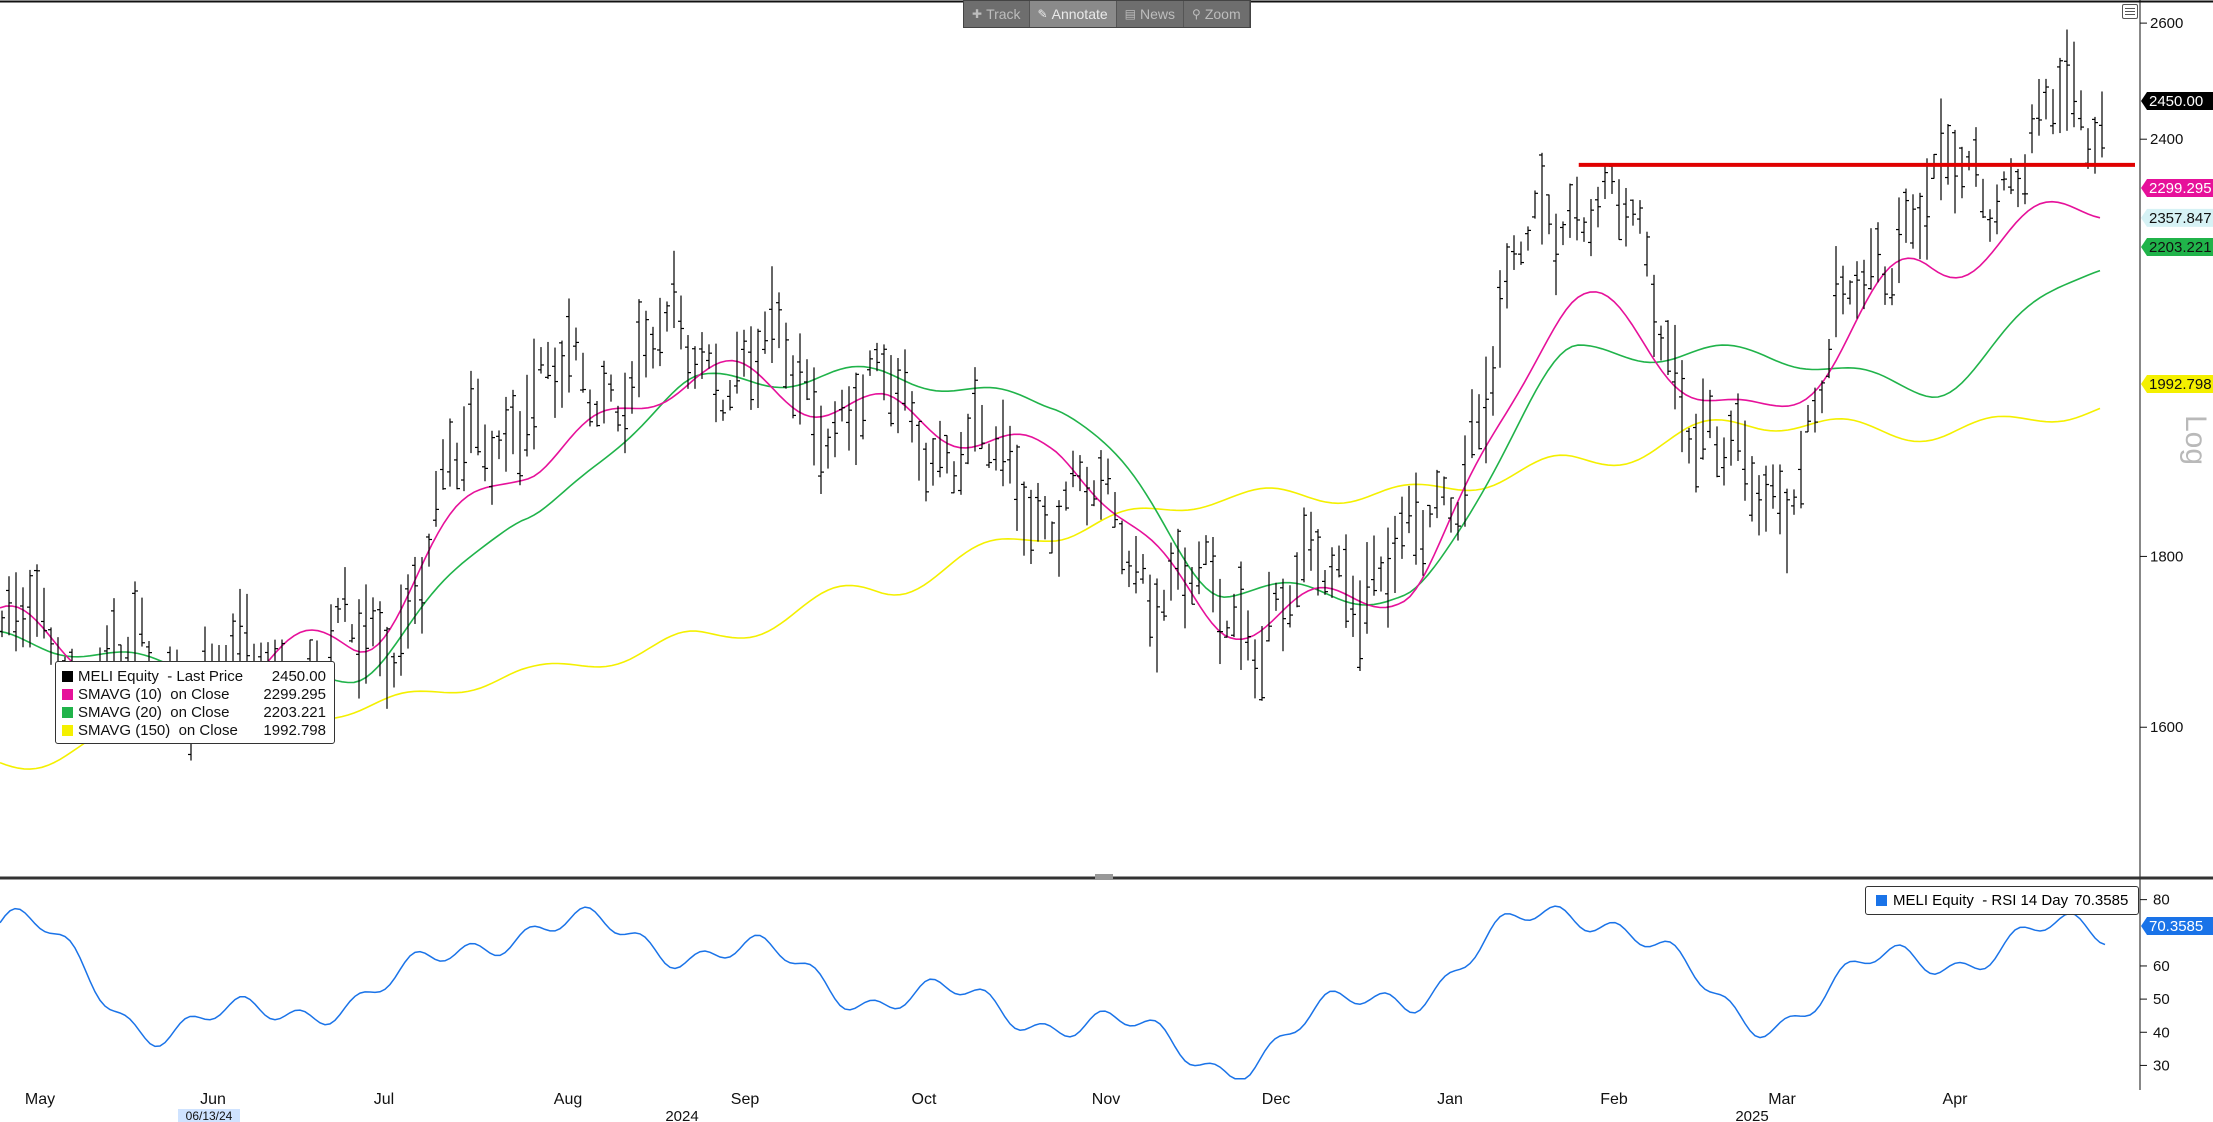 This screenshot has width=2213, height=1122. What do you see at coordinates (194, 694) in the screenshot?
I see `legend-item-sma10: SMAVG (10) on Close 2299.295` at bounding box center [194, 694].